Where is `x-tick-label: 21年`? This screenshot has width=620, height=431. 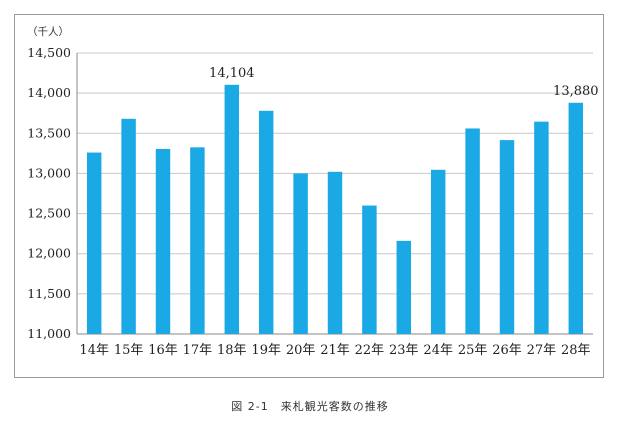
x-tick-label: 21年 is located at coordinates (335, 350).